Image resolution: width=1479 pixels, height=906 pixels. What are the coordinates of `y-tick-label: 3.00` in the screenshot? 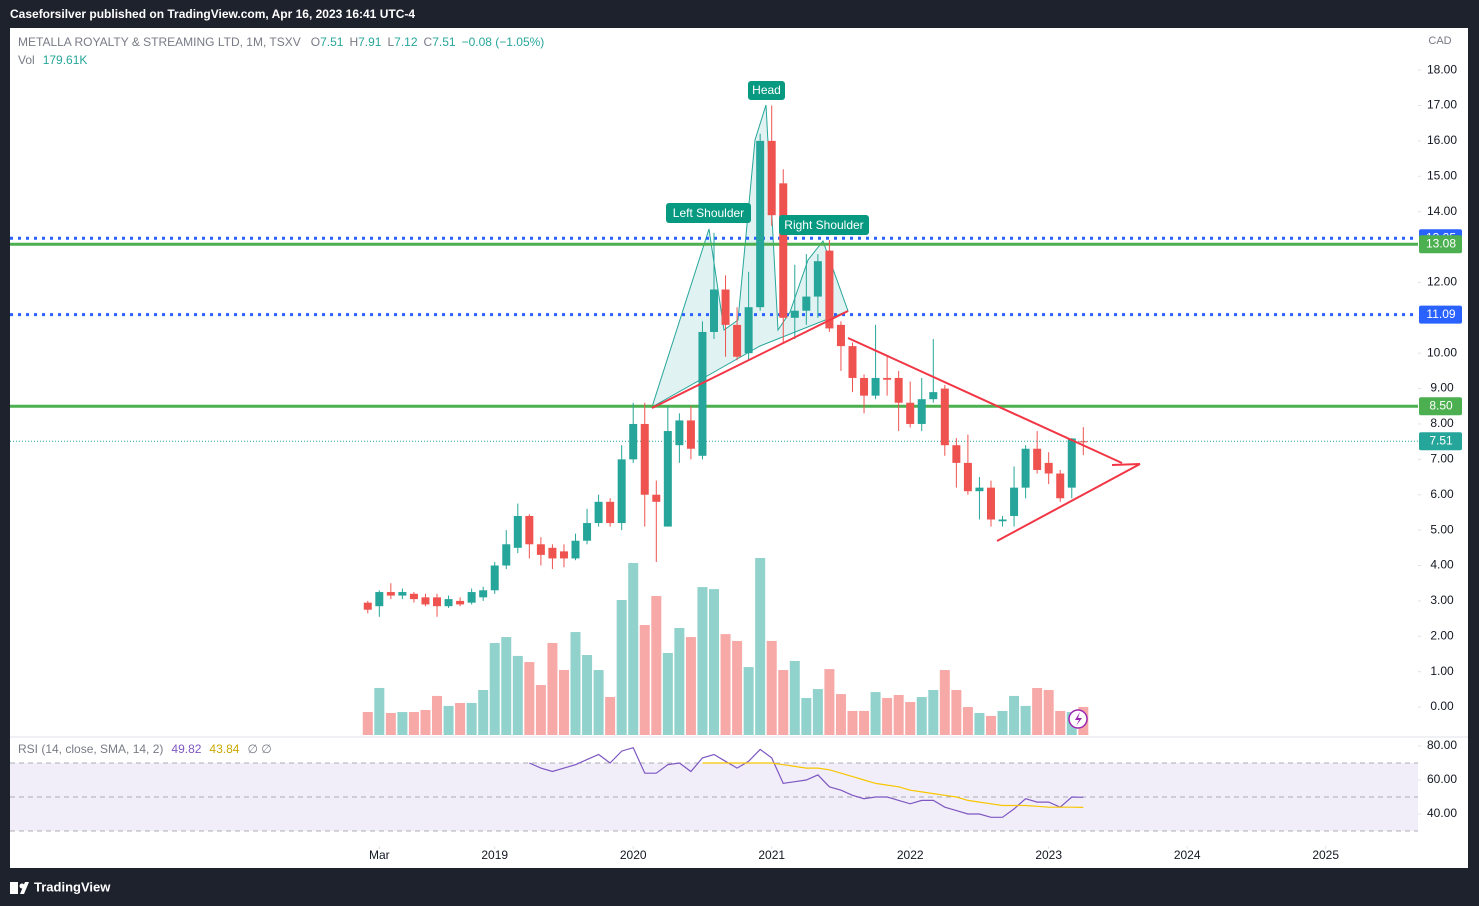 It's located at (1442, 600).